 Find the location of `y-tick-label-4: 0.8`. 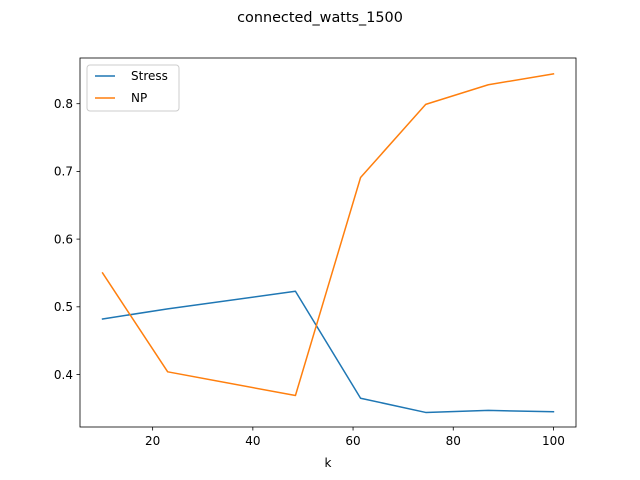

y-tick-label-4: 0.8 is located at coordinates (63, 104).